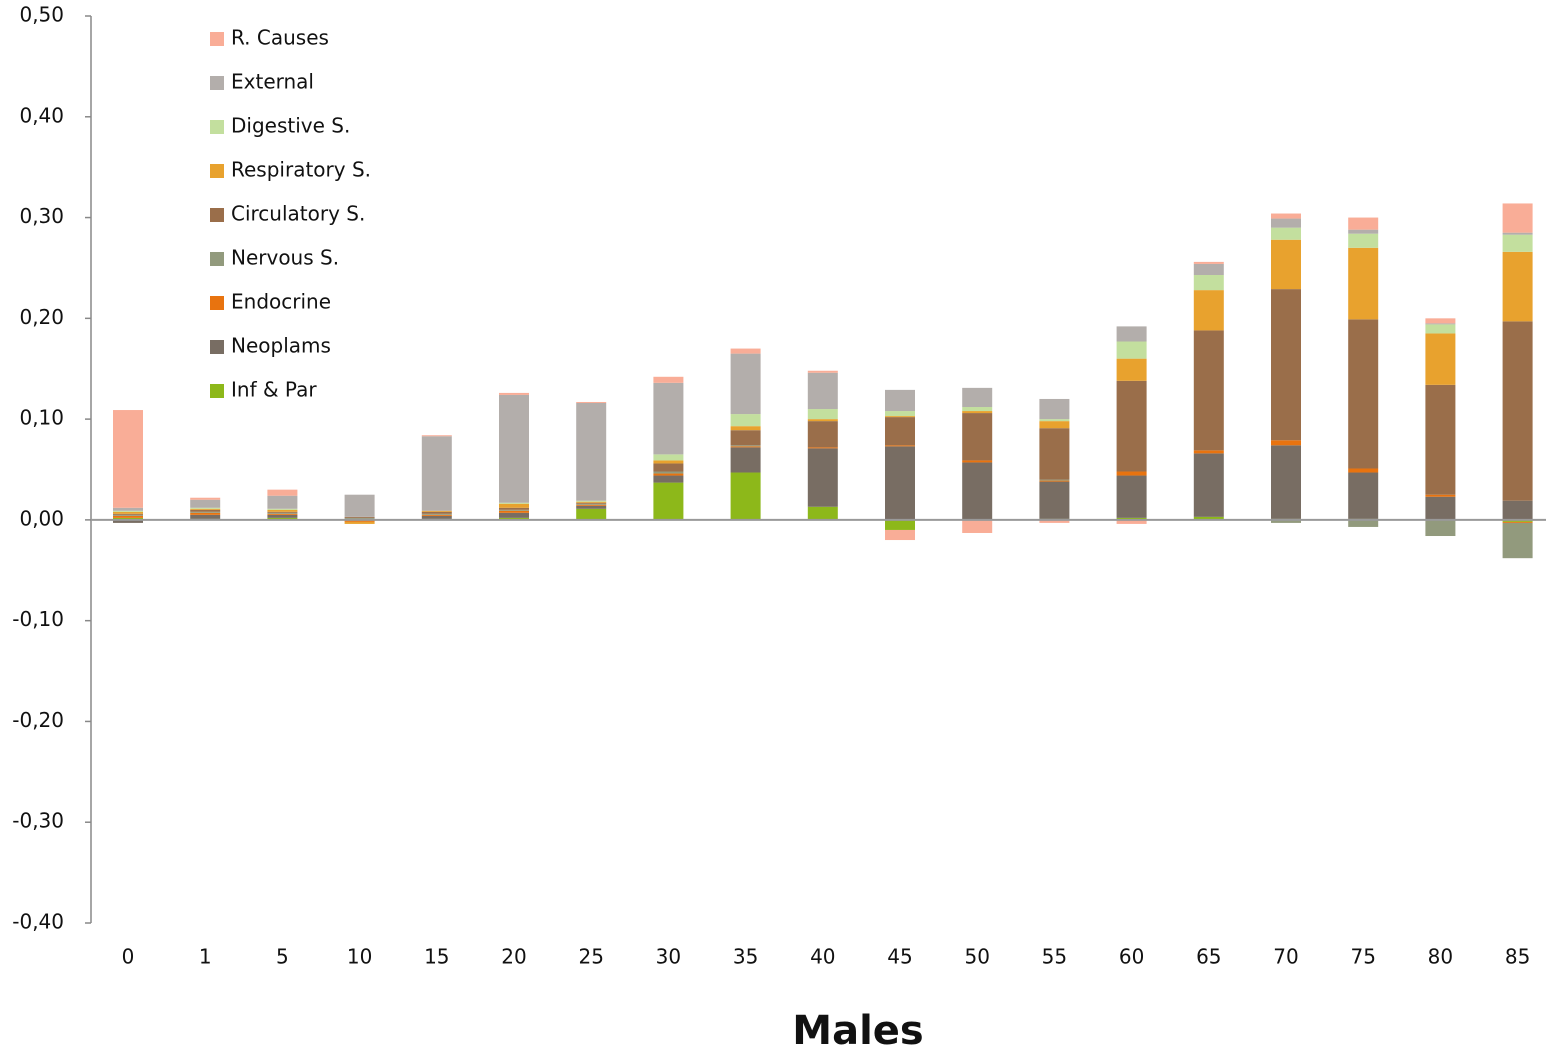  What do you see at coordinates (38, 720) in the screenshot?
I see `y-tick-label: -0,20` at bounding box center [38, 720].